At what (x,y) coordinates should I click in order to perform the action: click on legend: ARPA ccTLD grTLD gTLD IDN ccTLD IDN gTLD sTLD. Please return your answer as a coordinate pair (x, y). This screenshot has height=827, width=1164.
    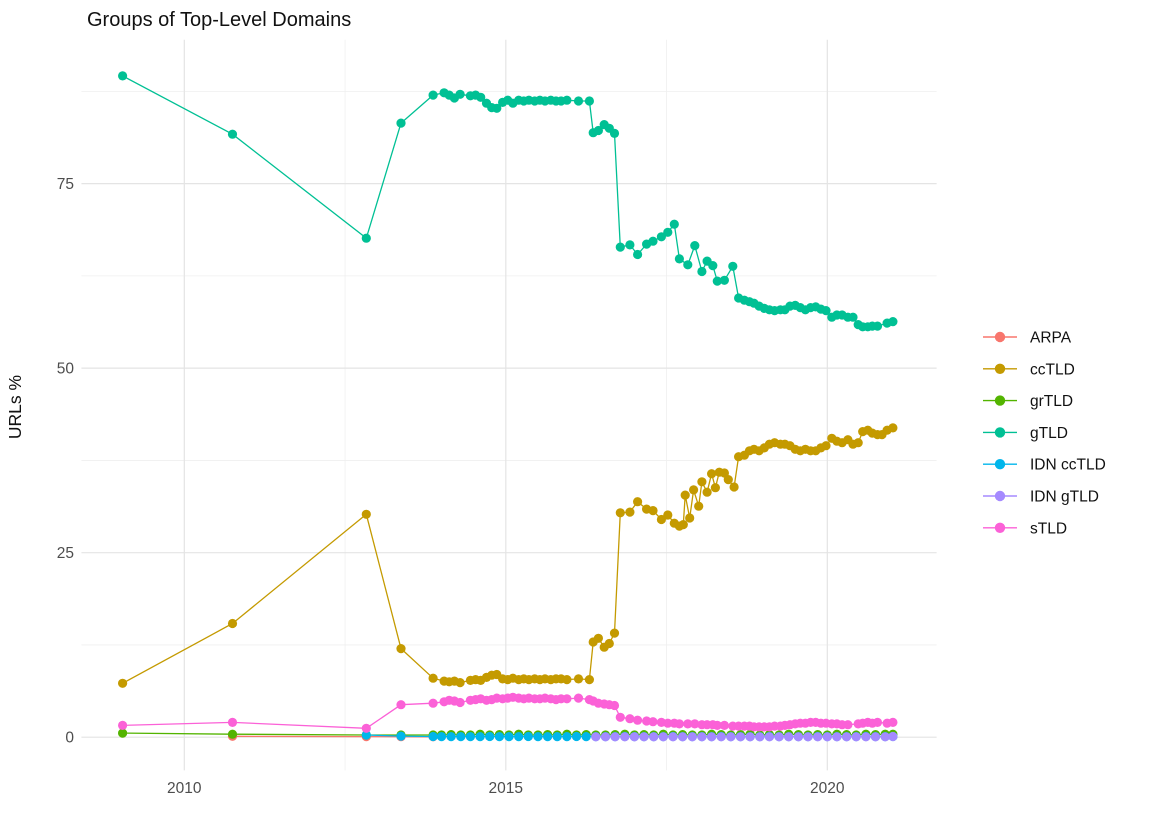
    Looking at the image, I should click on (1044, 433).